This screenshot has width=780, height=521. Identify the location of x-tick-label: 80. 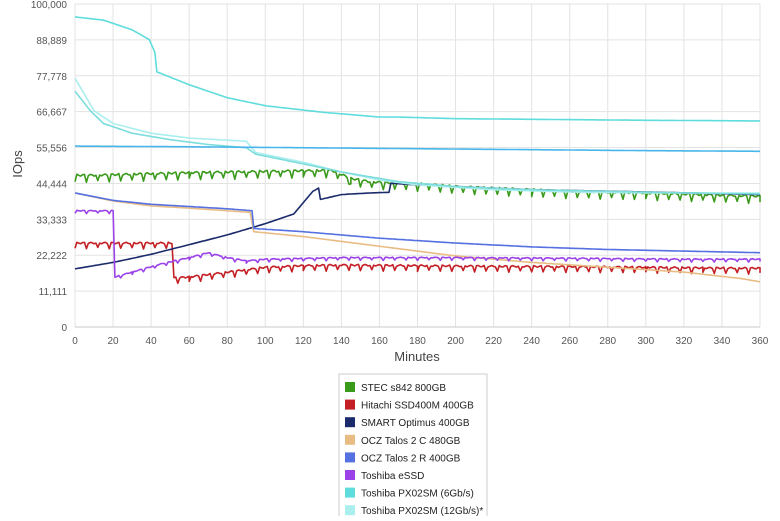
(228, 341).